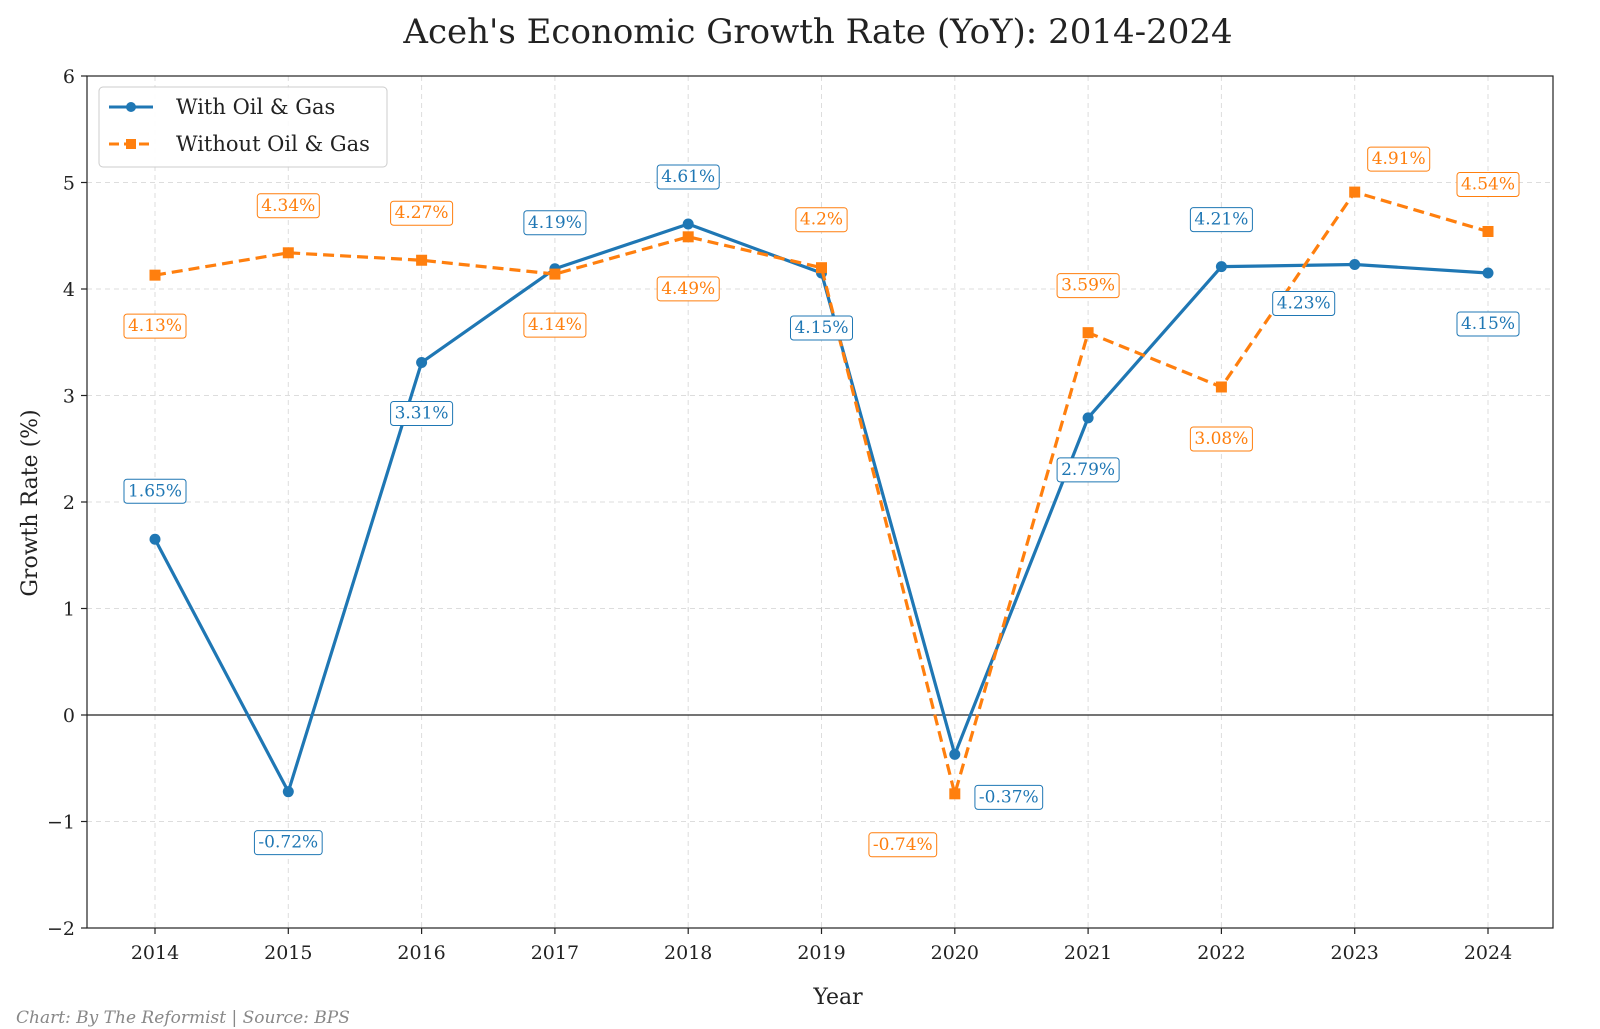 This screenshot has height=1029, width=1600. Describe the element at coordinates (69, 397) in the screenshot. I see `y-tick-label: 3` at that location.